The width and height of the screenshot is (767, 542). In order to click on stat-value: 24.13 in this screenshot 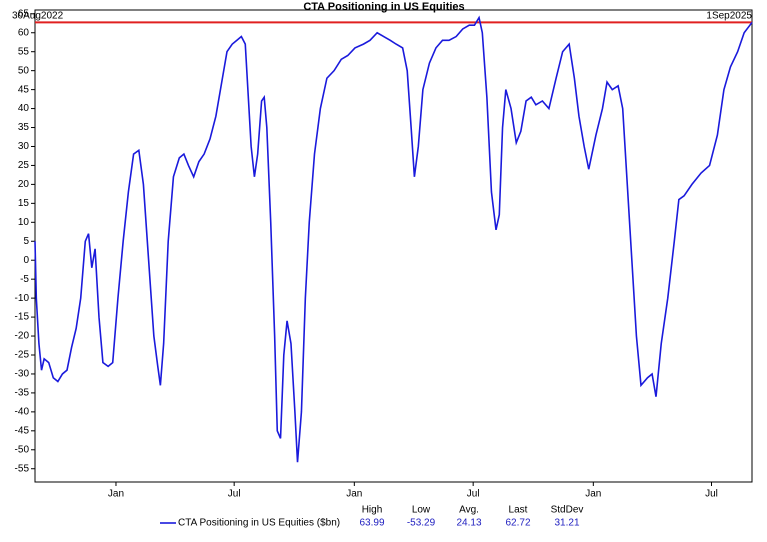, I will do `click(468, 523)`.